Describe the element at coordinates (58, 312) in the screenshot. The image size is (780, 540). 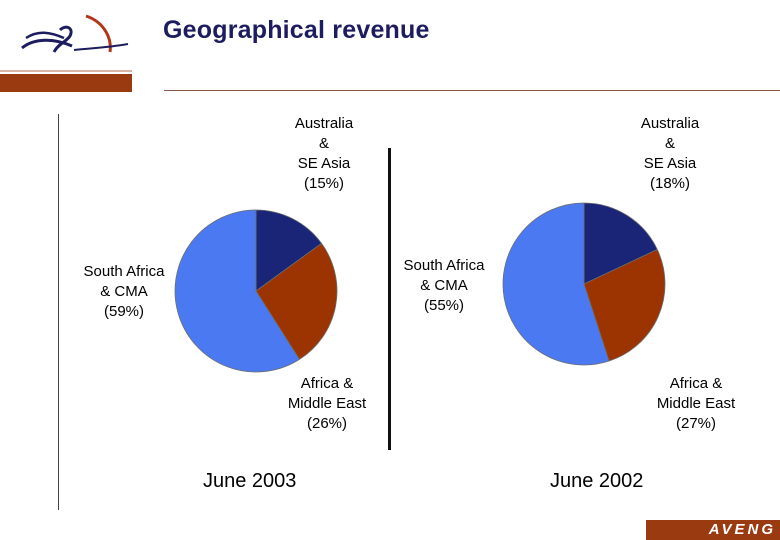
I see `left-margin-rule` at that location.